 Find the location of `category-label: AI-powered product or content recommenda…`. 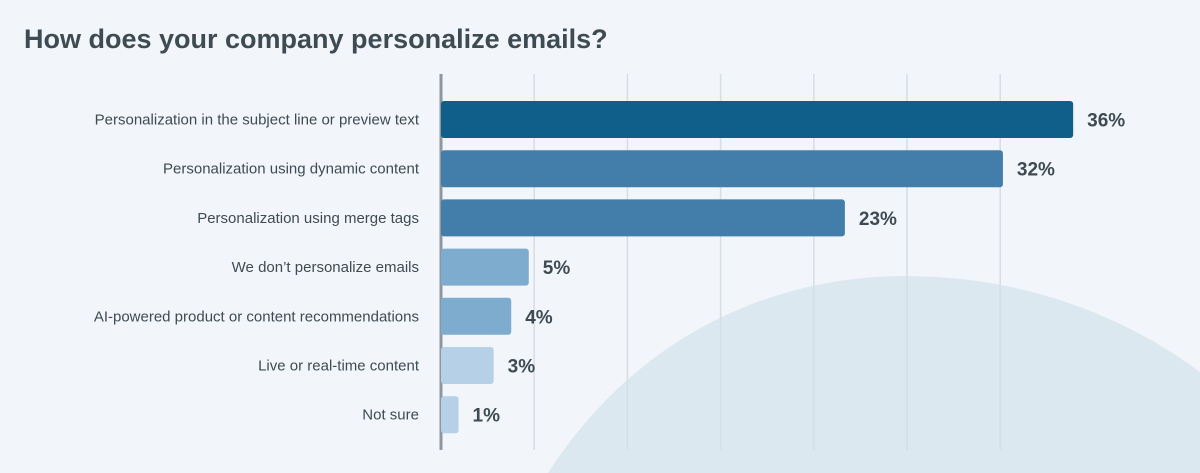

category-label: AI-powered product or content recommenda… is located at coordinates (256, 316).